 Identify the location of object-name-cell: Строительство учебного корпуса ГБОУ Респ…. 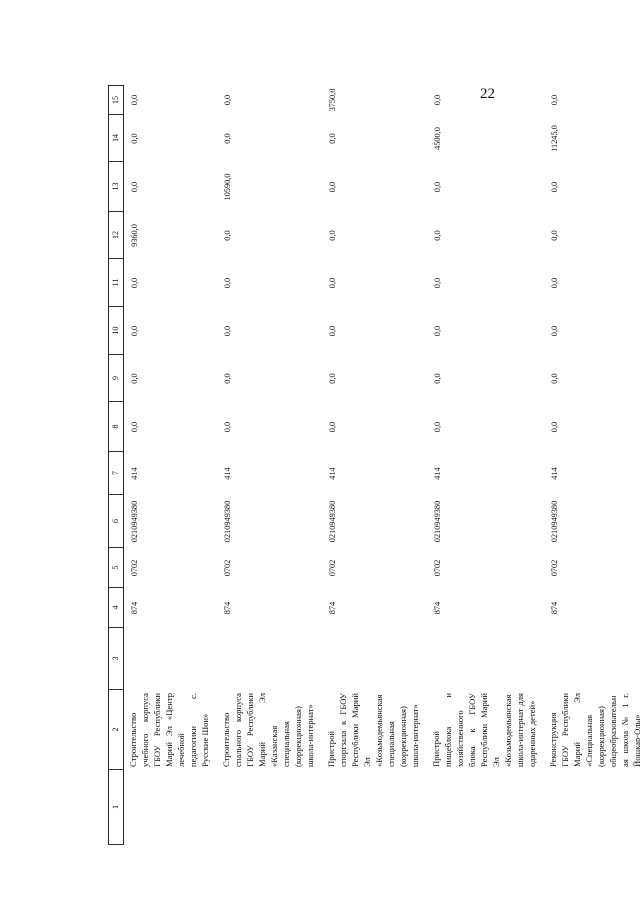
(169, 730).